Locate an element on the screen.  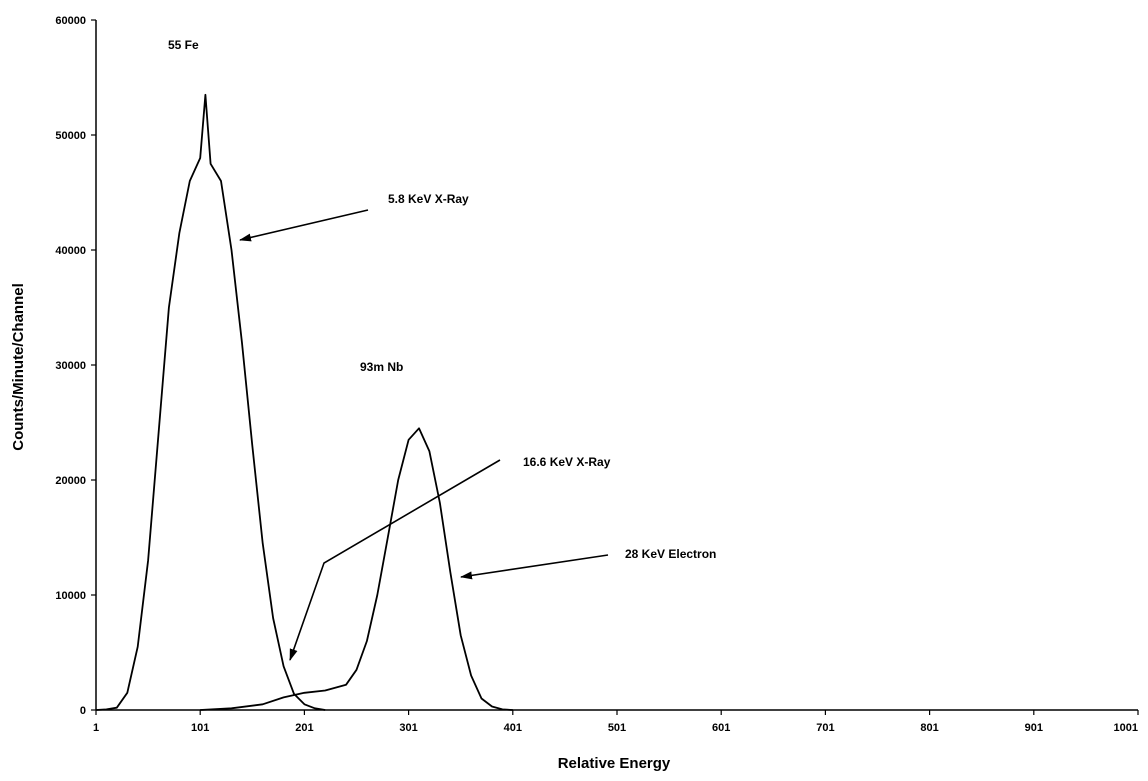
y-ticks: 0 10000 20000 30000 40000 50000 60000 is located at coordinates (75, 366).